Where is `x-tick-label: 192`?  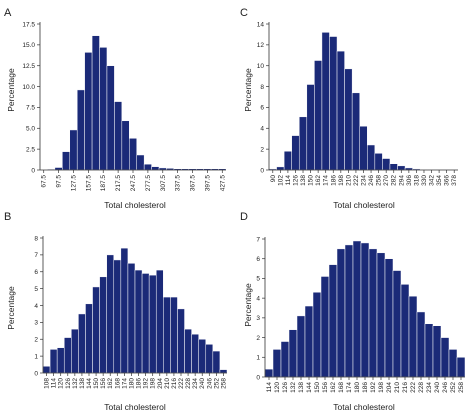
x-tick-label: 192 is located at coordinates (146, 383).